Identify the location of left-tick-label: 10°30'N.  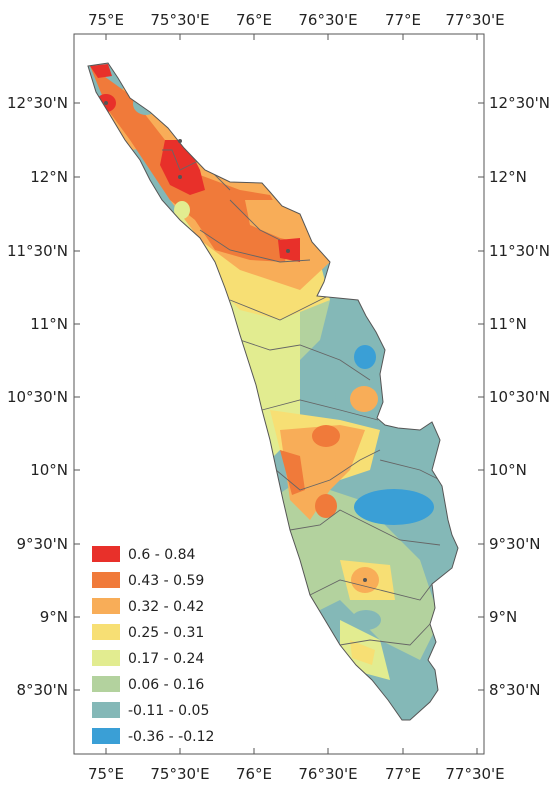
(37, 397).